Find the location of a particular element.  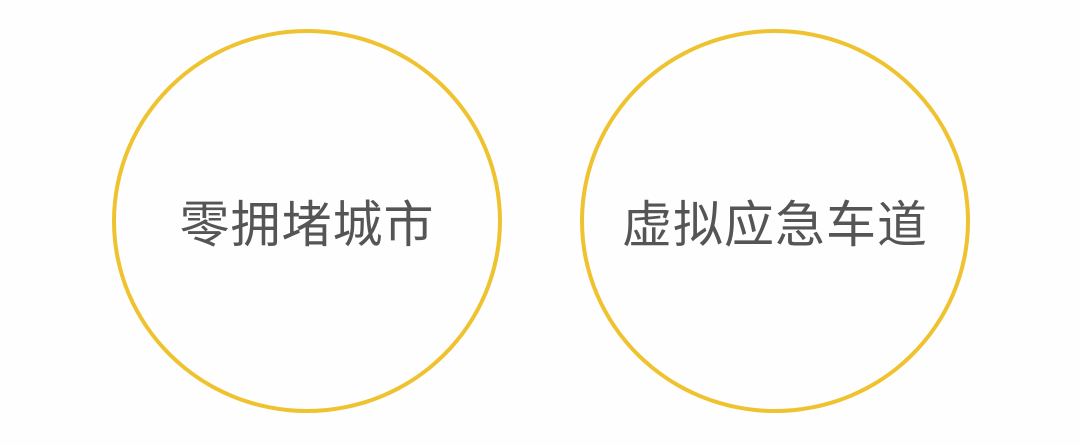

circle-label-right: 虚拟应急车道 is located at coordinates (775, 225).